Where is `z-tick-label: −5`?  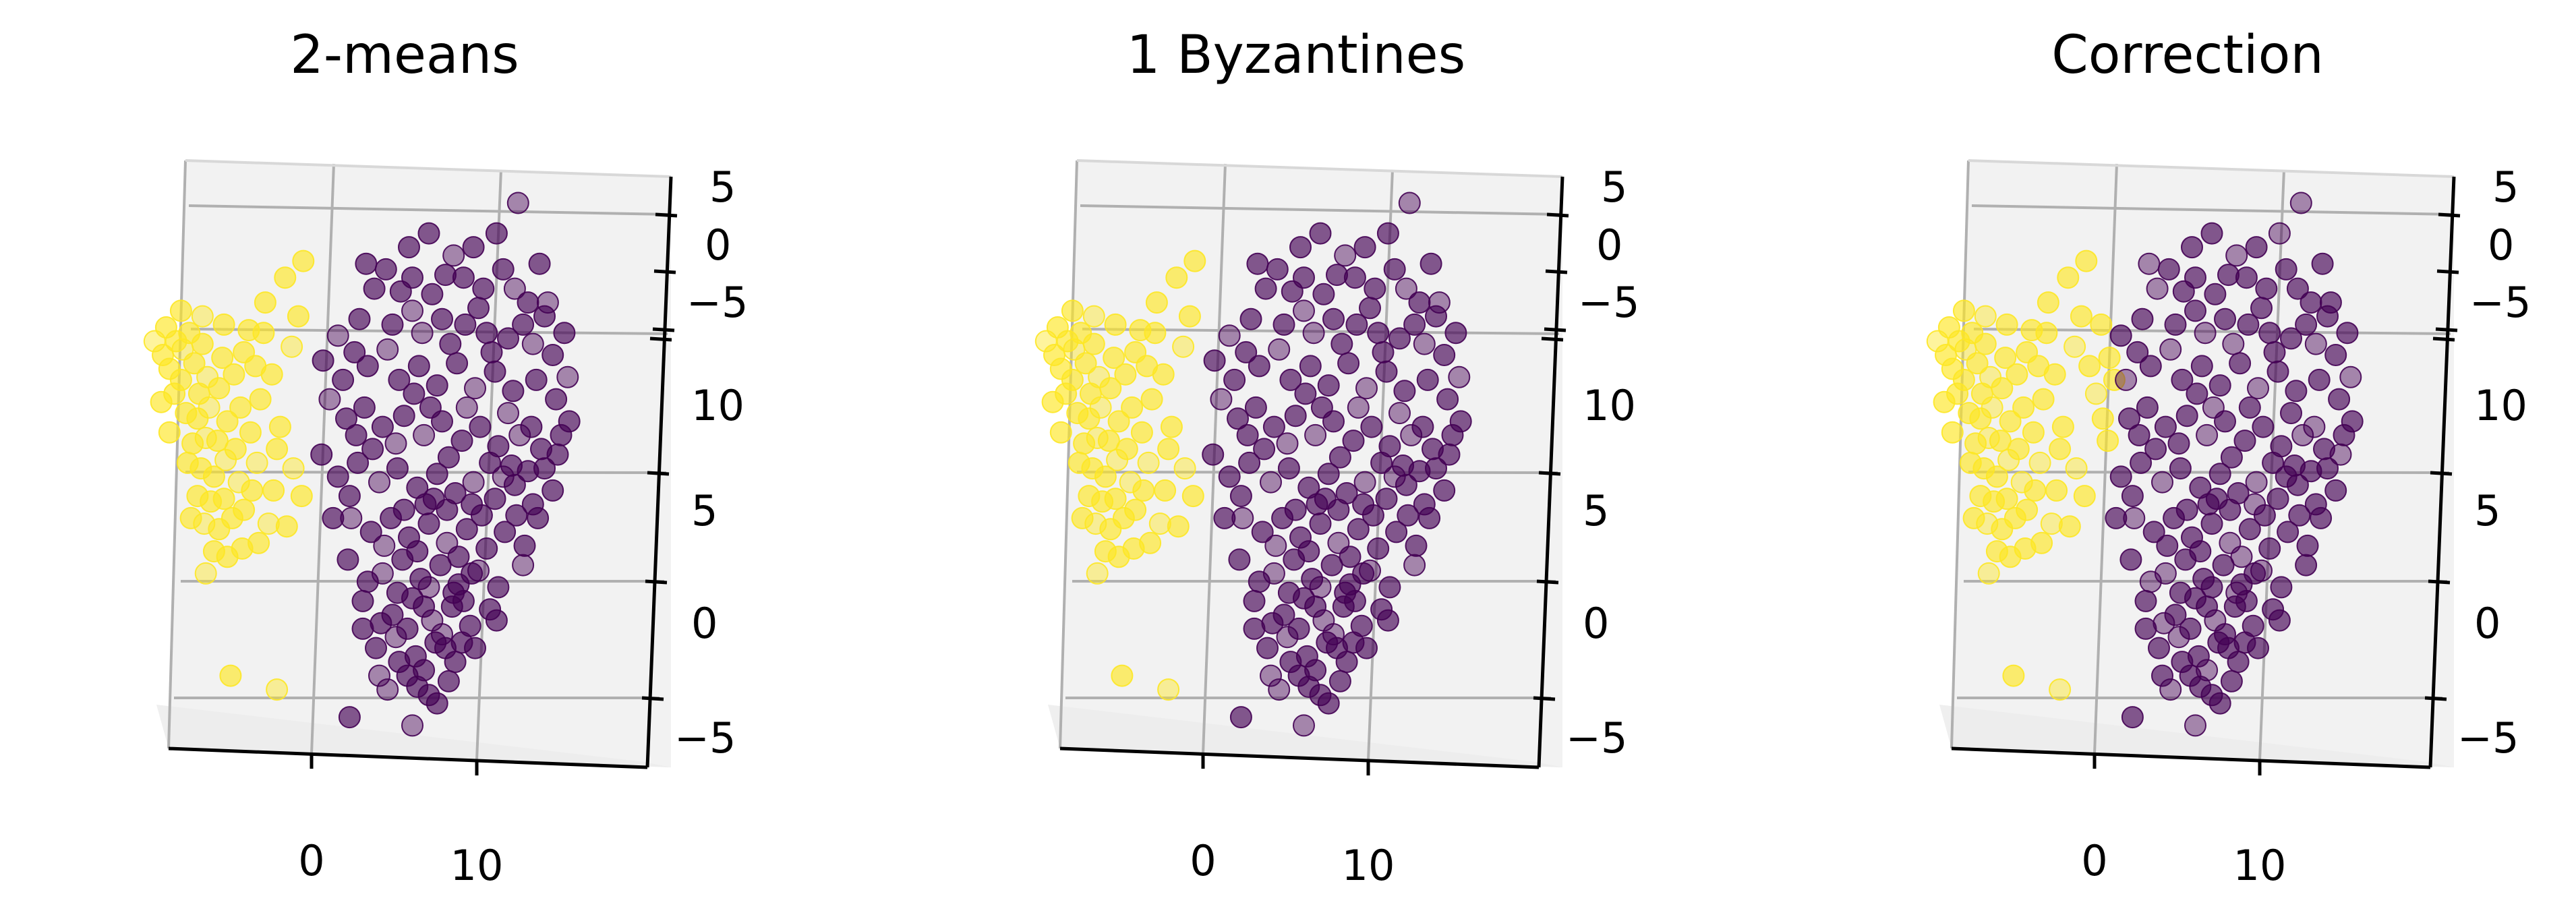 z-tick-label: −5 is located at coordinates (2500, 302).